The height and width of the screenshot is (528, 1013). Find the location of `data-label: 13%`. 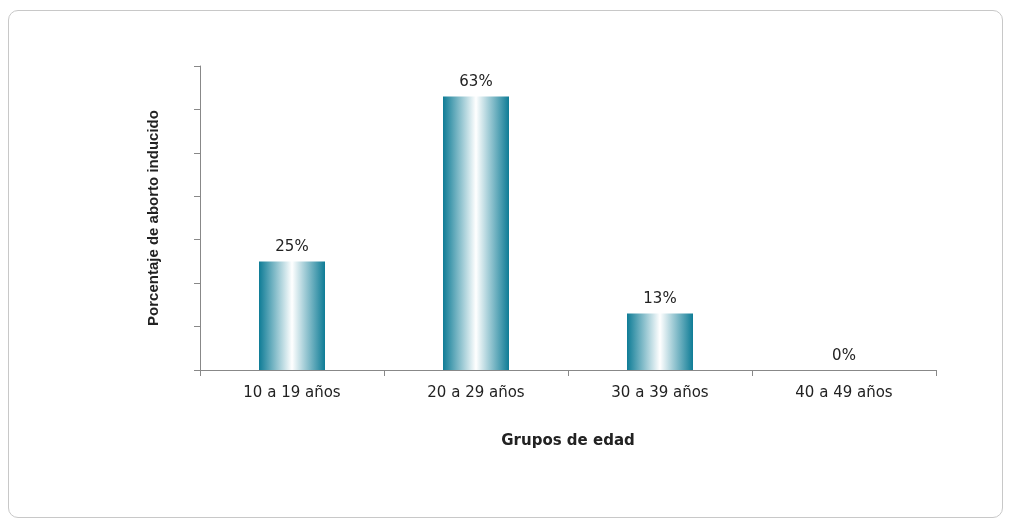

data-label: 13% is located at coordinates (660, 298).